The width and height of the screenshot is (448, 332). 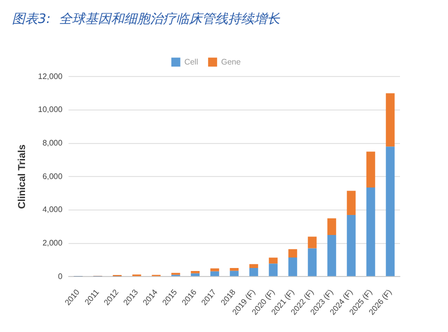 What do you see at coordinates (191, 61) in the screenshot?
I see `legend-label: Cell` at bounding box center [191, 61].